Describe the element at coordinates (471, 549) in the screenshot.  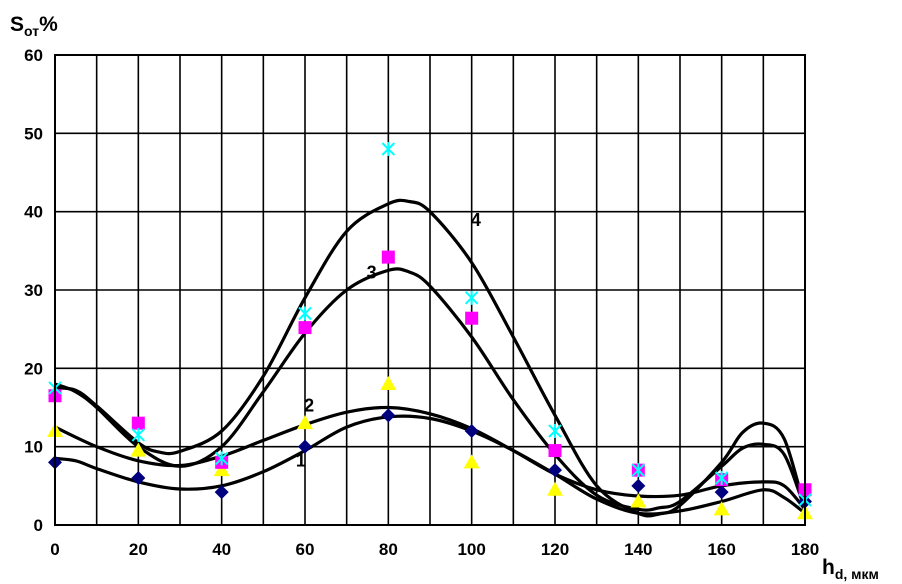
I see `x-tick-label: 100` at that location.